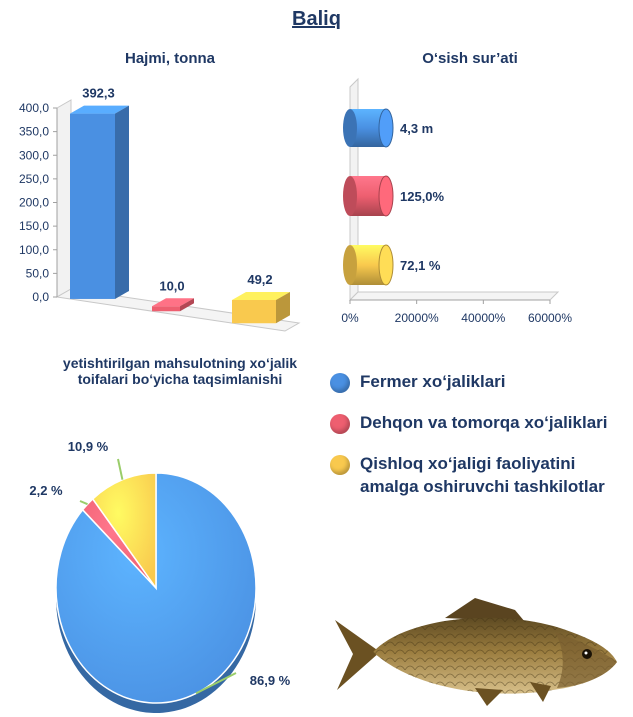  I want to click on hbar-x-tick-label: 0%, so click(350, 318).